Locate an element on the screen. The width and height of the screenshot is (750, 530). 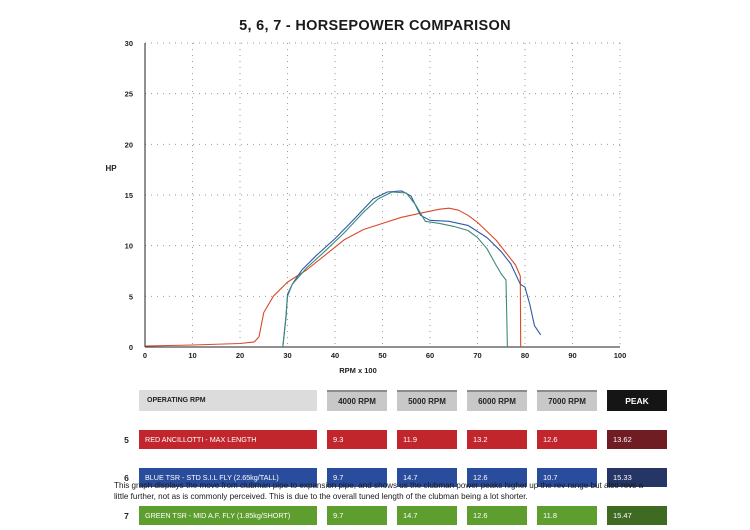
row-number: 6 is located at coordinates (126, 477).